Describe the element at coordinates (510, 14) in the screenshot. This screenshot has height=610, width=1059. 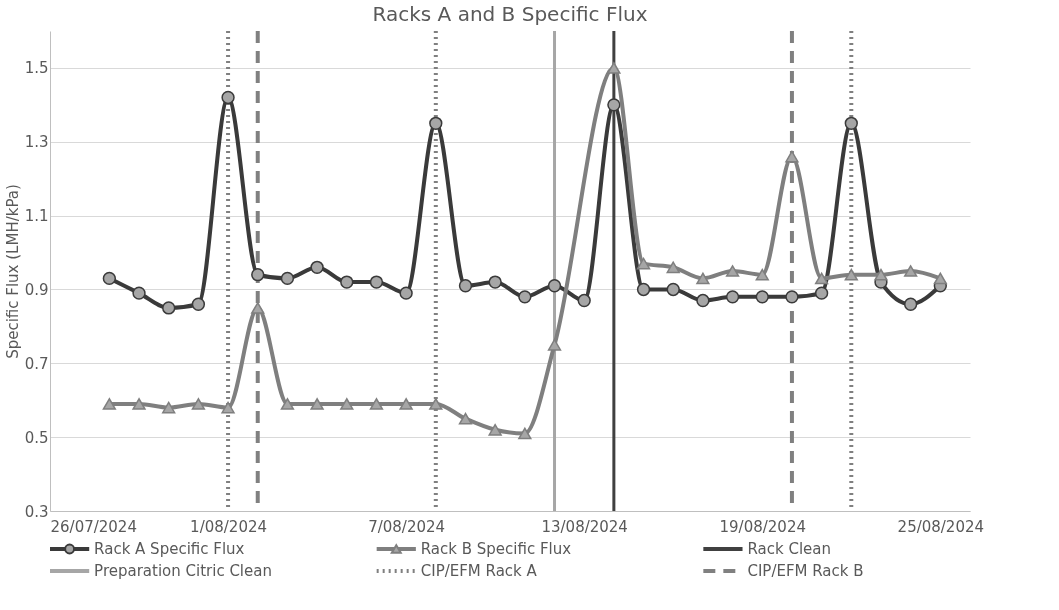
I see `chart-title: Racks A and B Specific Flux` at that location.